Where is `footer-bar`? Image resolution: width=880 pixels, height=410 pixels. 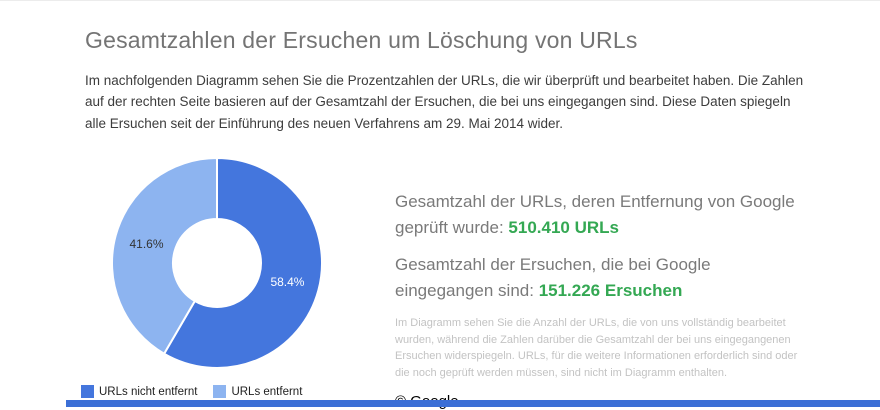 footer-bar is located at coordinates (473, 403).